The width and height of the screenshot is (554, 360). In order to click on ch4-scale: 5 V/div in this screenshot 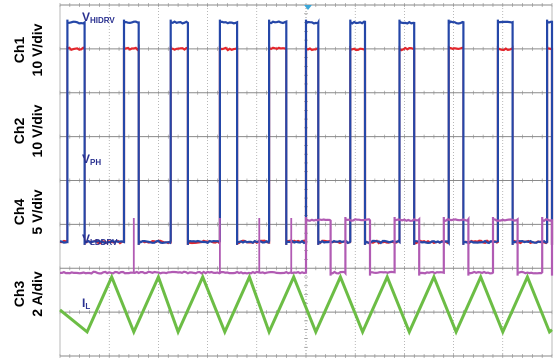, I will do `click(37, 211)`.